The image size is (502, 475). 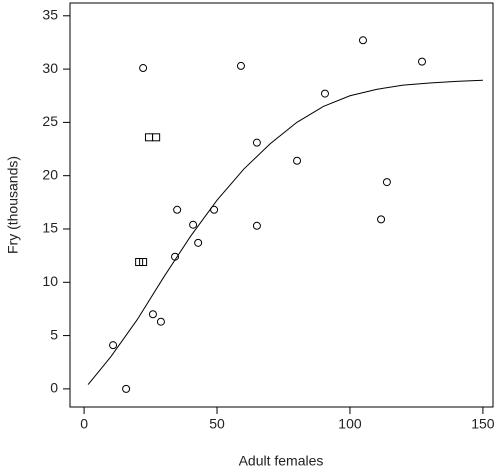 I want to click on y-tick-label: 5, so click(x=54, y=334).